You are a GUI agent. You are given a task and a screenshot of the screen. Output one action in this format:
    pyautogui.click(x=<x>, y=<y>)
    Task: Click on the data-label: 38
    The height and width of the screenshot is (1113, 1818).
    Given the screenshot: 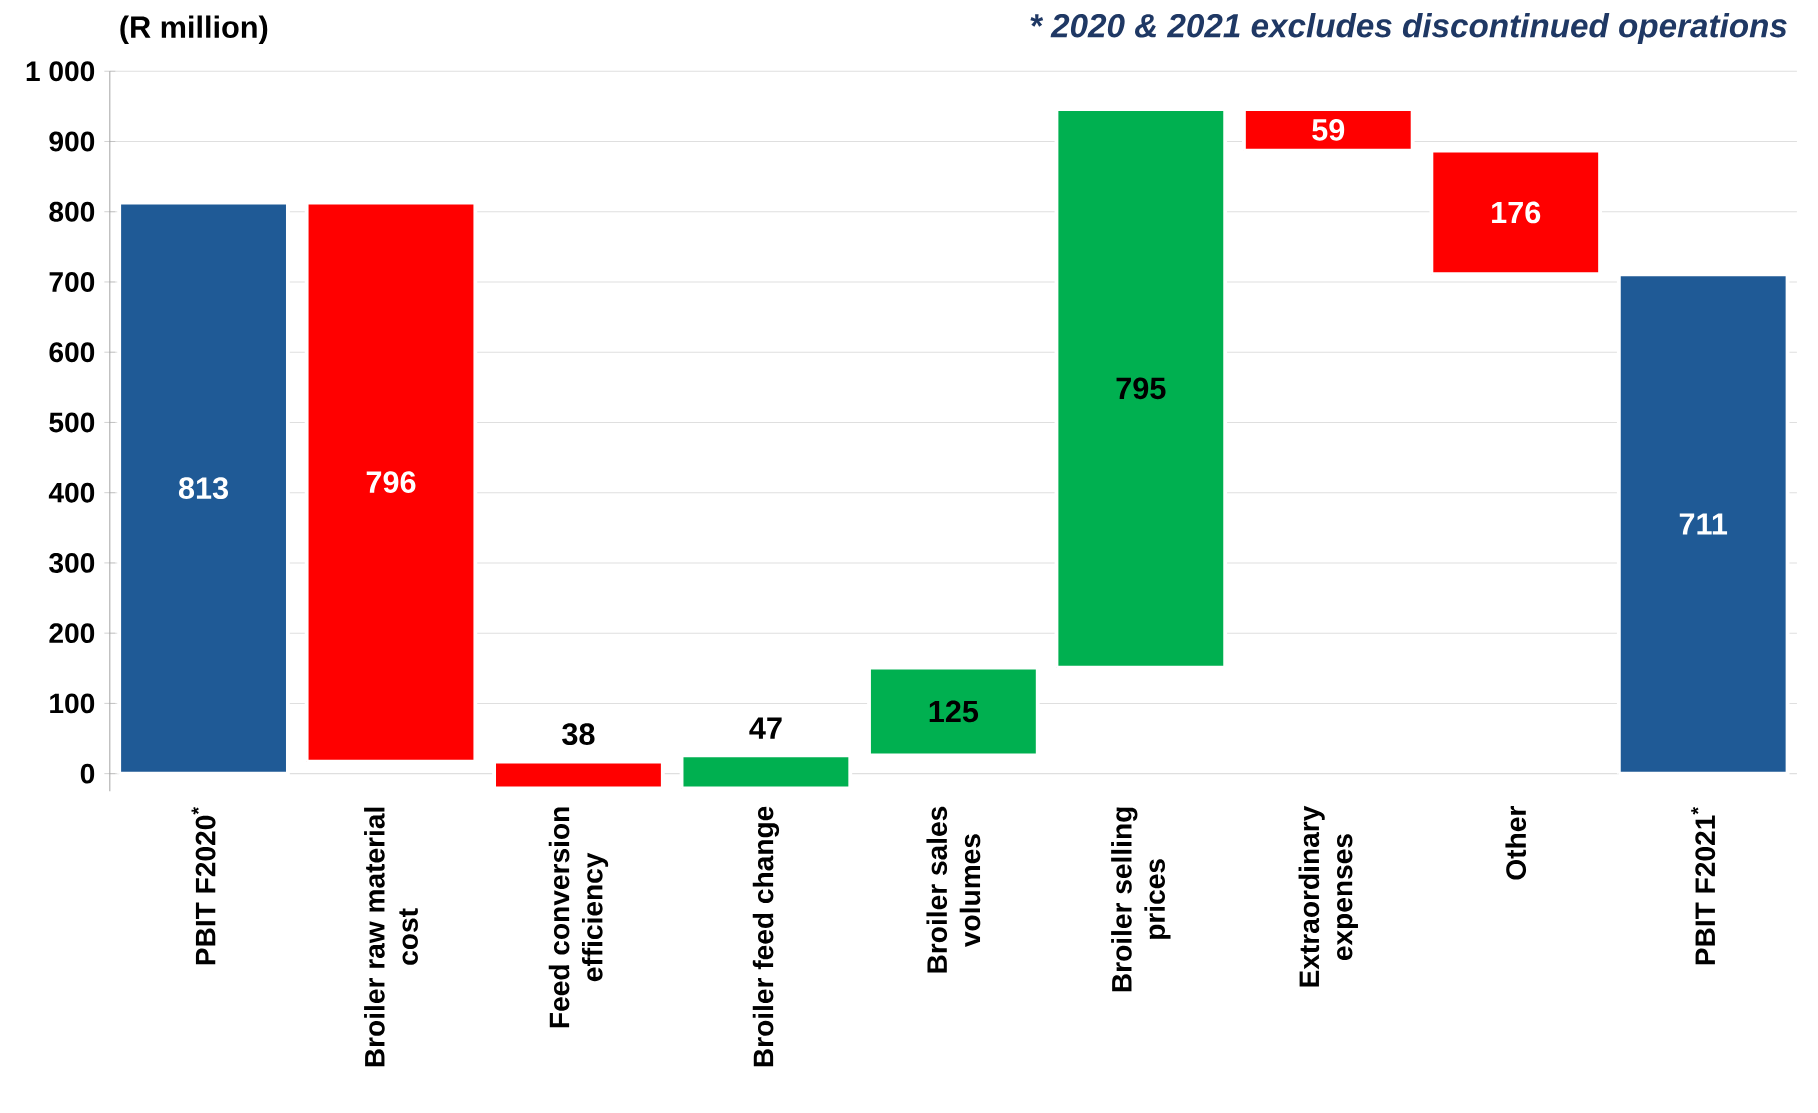 What is the action you would take?
    pyautogui.click(x=578, y=734)
    